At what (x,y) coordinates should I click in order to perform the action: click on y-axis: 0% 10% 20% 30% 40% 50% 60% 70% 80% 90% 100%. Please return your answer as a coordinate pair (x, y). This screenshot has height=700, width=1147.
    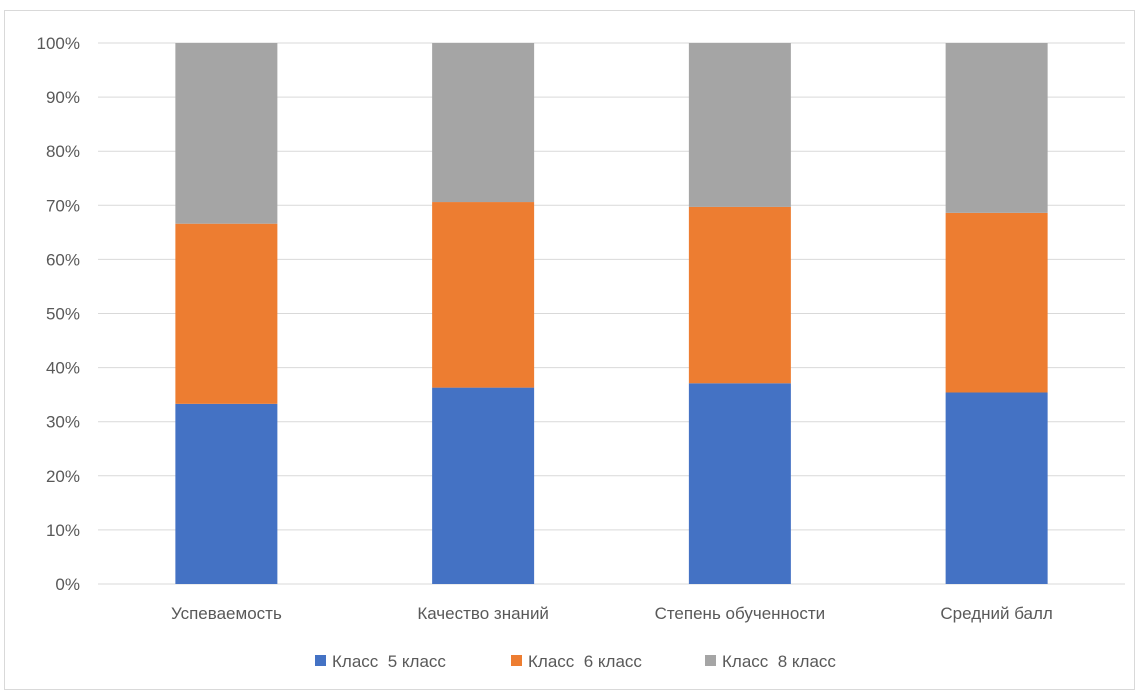
    Looking at the image, I should click on (58, 314).